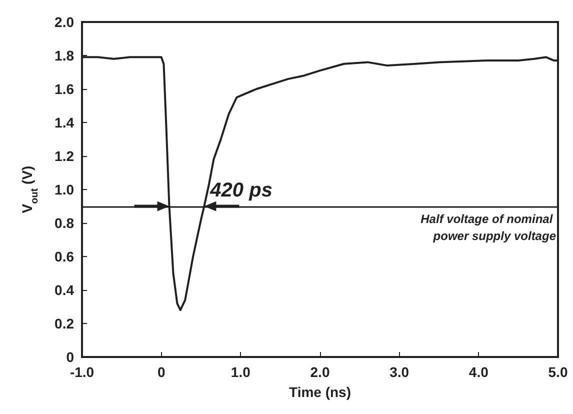 This screenshot has height=414, width=573. I want to click on y-tick-label: 0, so click(70, 357).